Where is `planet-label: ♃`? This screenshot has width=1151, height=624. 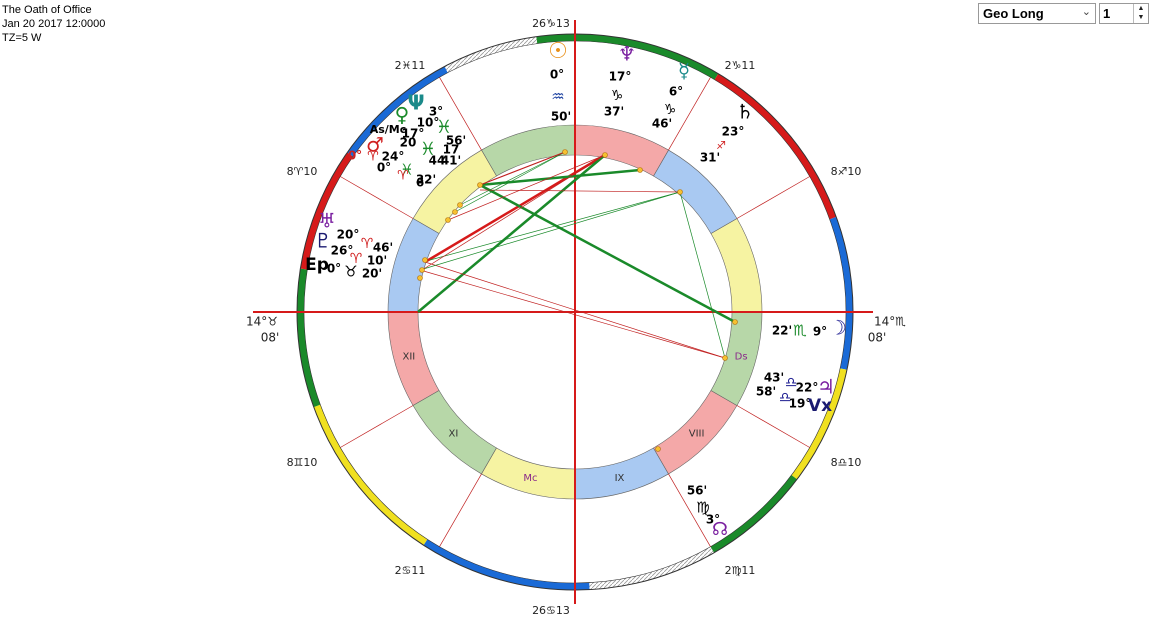
planet-label: ♃ is located at coordinates (826, 387).